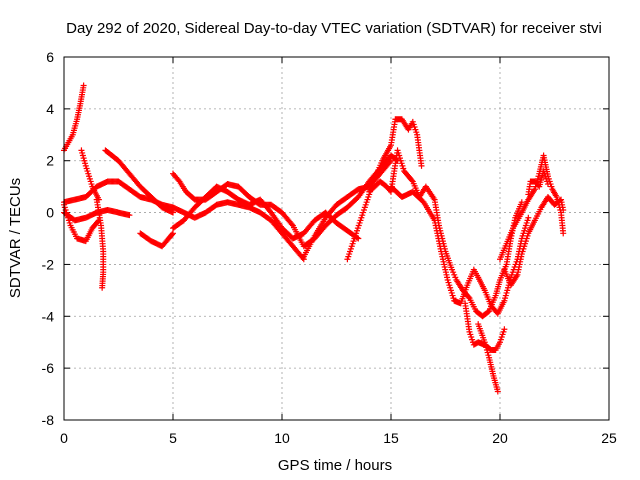  Describe the element at coordinates (48, 316) in the screenshot. I see `y-tick-label: -4` at that location.